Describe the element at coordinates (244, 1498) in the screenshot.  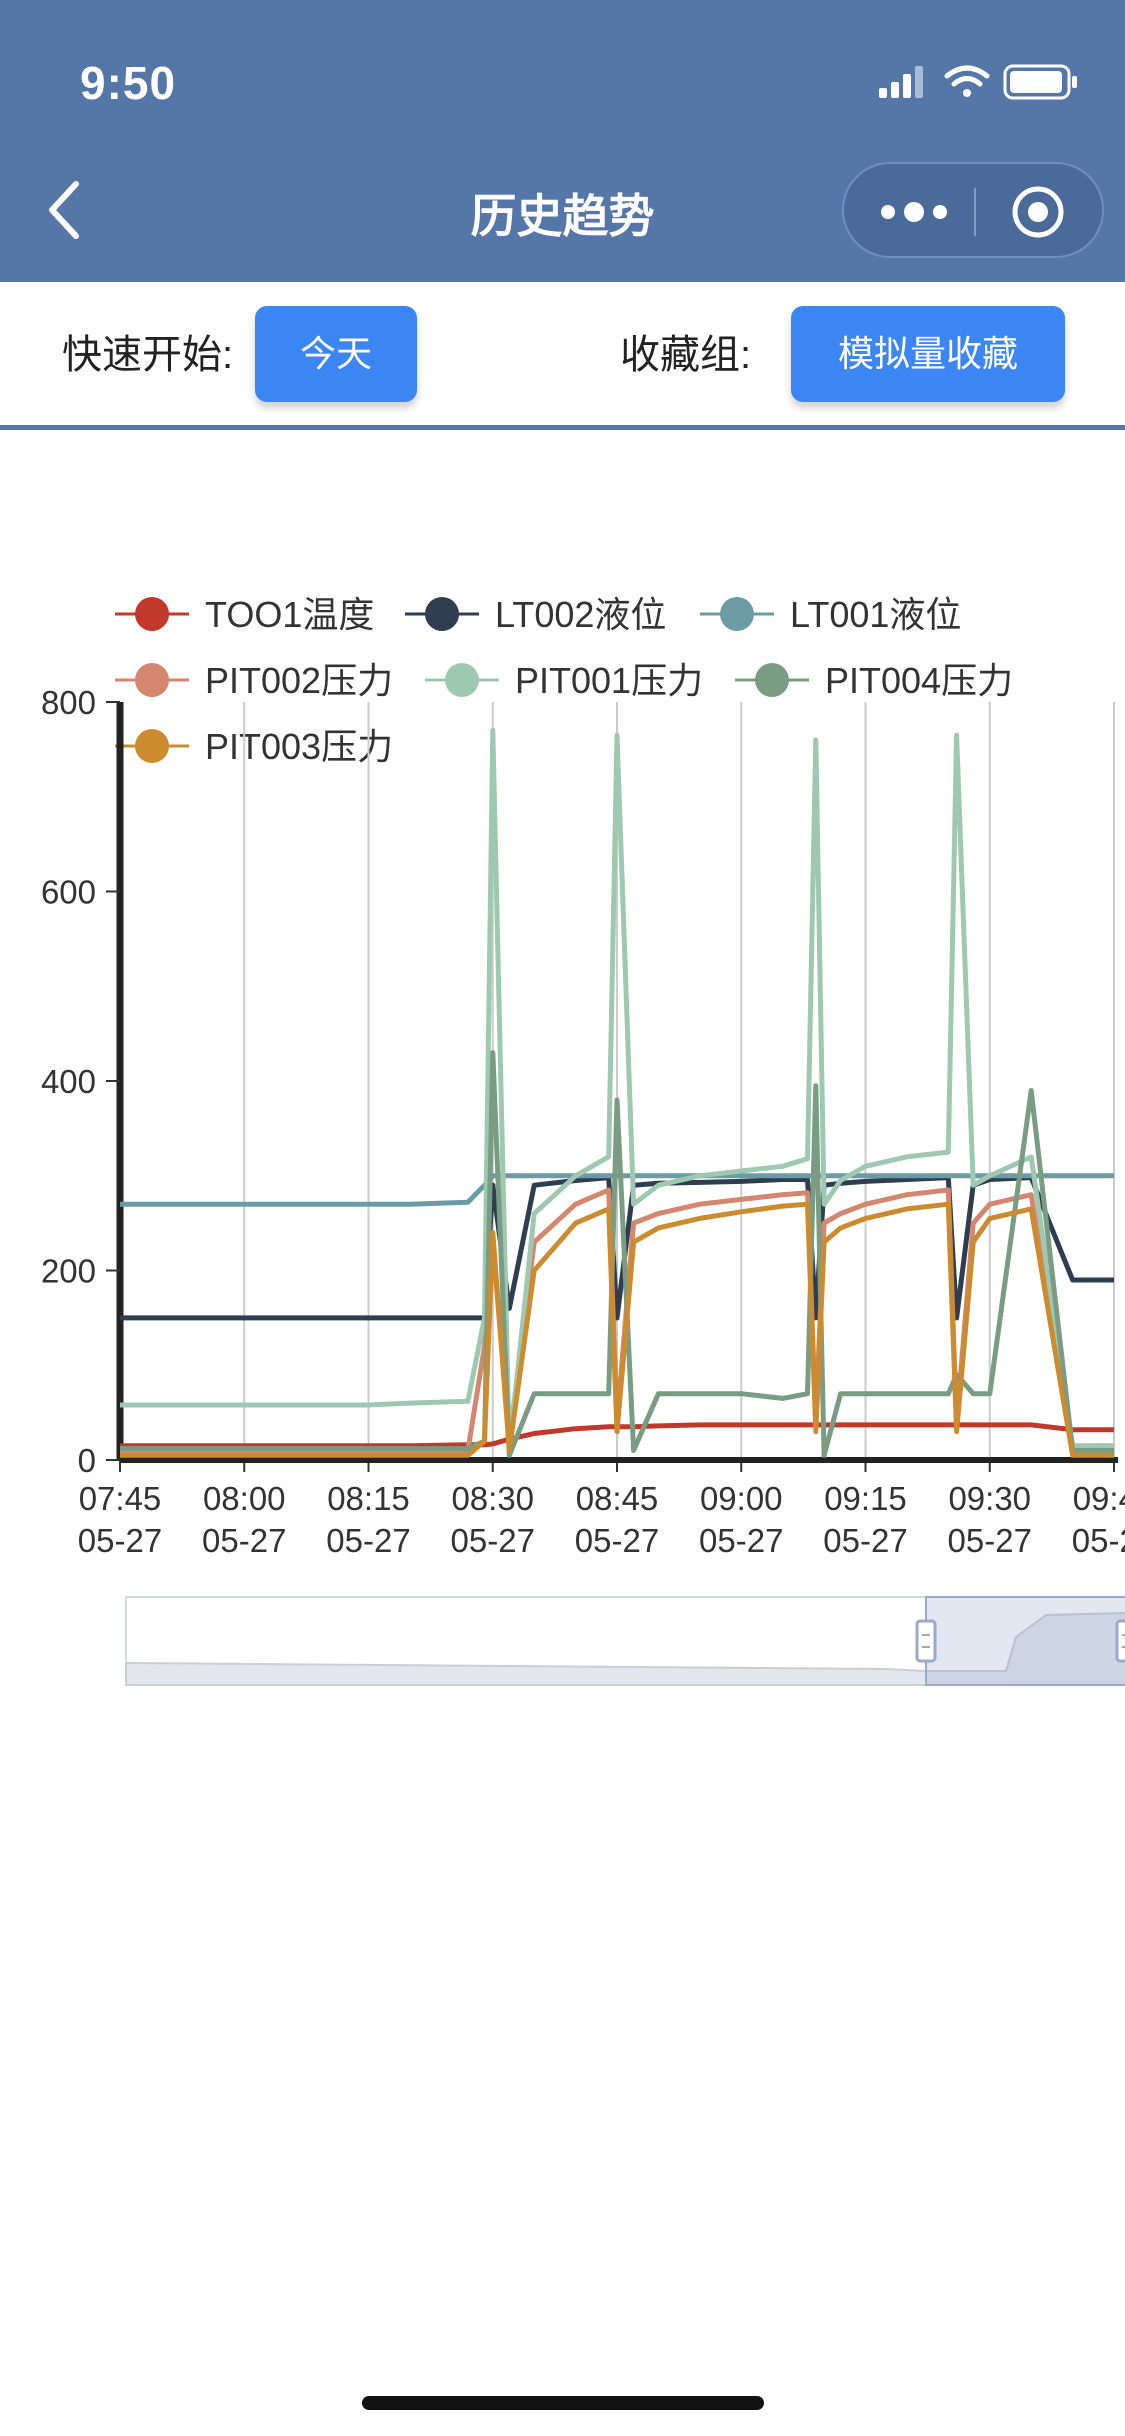
I see `x-tick-label: 08:00` at that location.